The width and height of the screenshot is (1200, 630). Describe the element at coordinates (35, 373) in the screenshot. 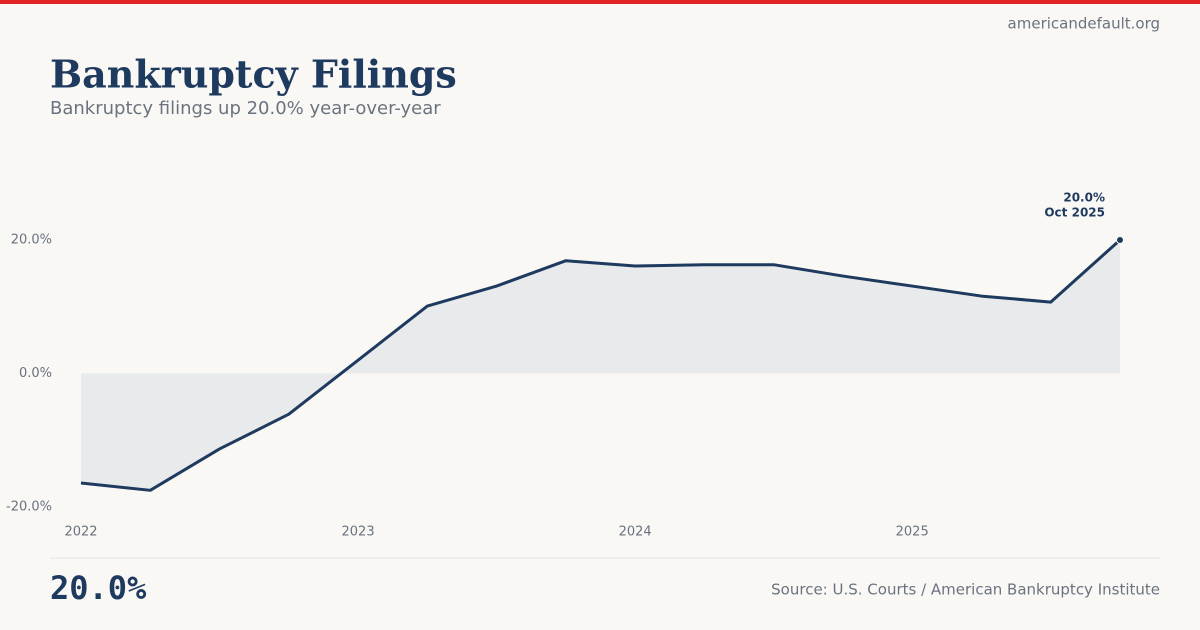

I see `y-tick-label: 0.0%` at that location.